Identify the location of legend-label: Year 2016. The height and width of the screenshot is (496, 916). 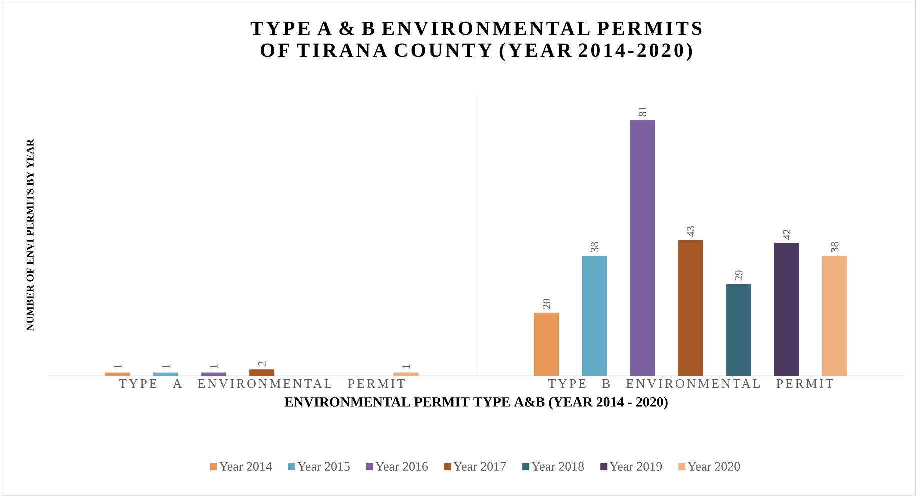
(402, 467).